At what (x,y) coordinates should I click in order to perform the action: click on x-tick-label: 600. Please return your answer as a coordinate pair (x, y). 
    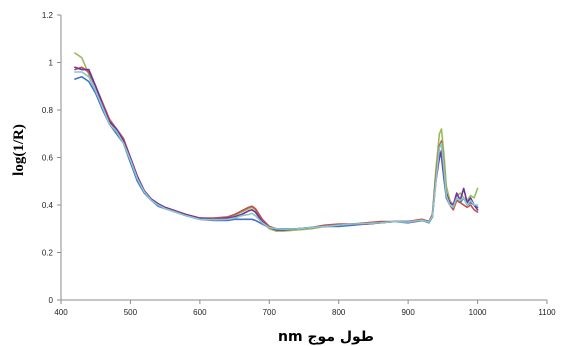
    Looking at the image, I should click on (200, 312).